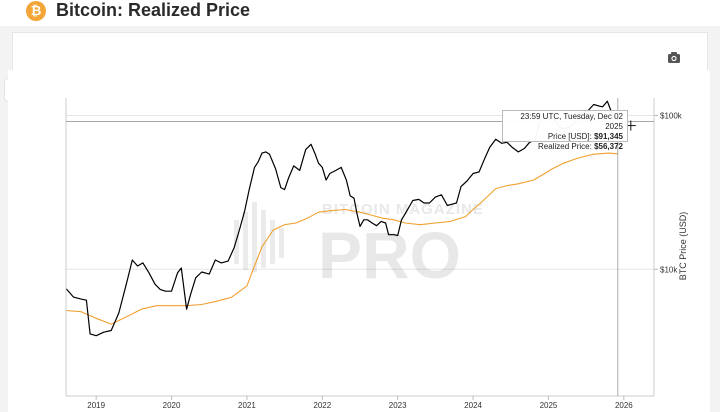 The width and height of the screenshot is (720, 412). What do you see at coordinates (571, 121) in the screenshot?
I see `tooltip-date: 23:59 UTC, Tuesday, Dec 02 2025` at bounding box center [571, 121].